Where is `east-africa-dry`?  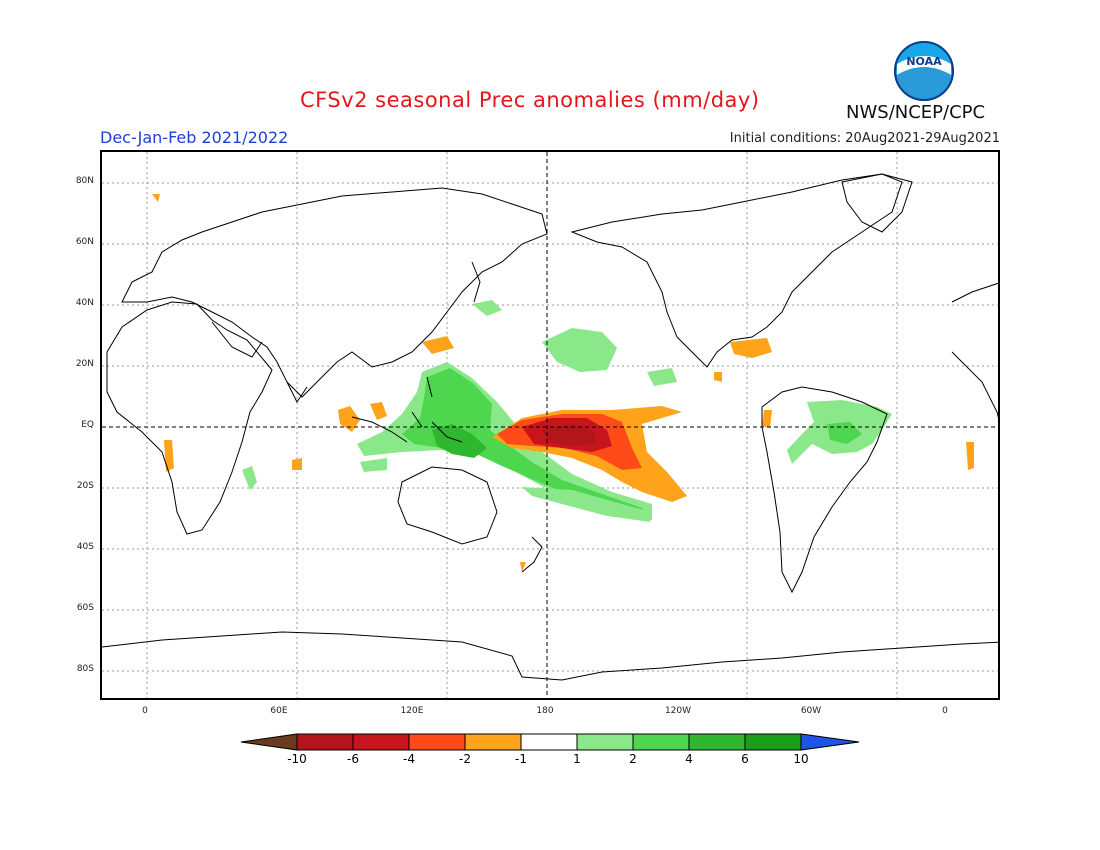
east-africa-dry is located at coordinates (169, 456).